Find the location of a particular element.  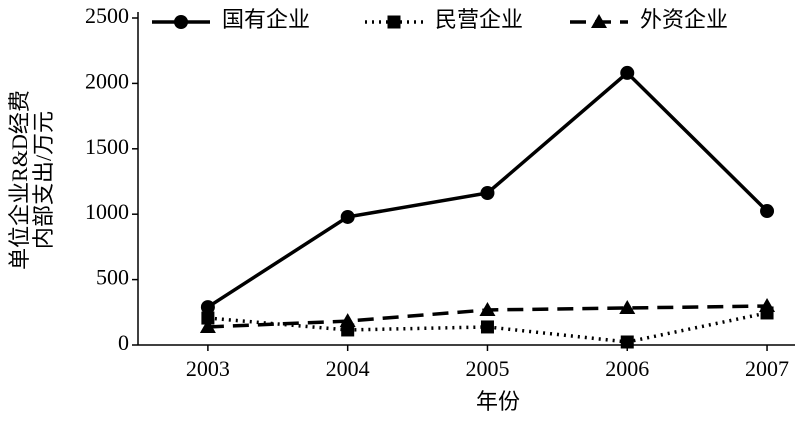

legend-label: 民营企业 is located at coordinates (479, 19).